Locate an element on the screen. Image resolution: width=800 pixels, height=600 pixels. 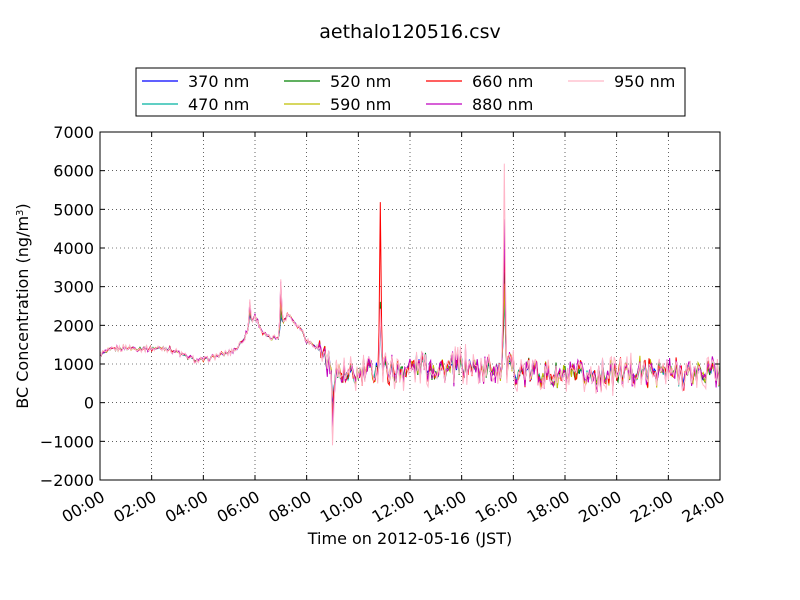
x-axis-label: Time on 2012-05-16 (JST) is located at coordinates (409, 538).